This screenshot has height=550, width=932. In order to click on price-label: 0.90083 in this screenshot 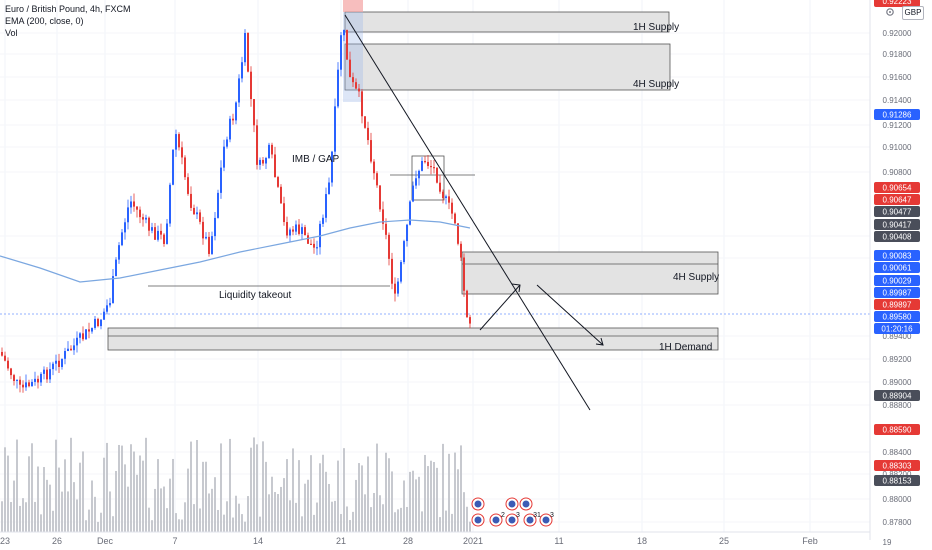, I will do `click(897, 256)`.